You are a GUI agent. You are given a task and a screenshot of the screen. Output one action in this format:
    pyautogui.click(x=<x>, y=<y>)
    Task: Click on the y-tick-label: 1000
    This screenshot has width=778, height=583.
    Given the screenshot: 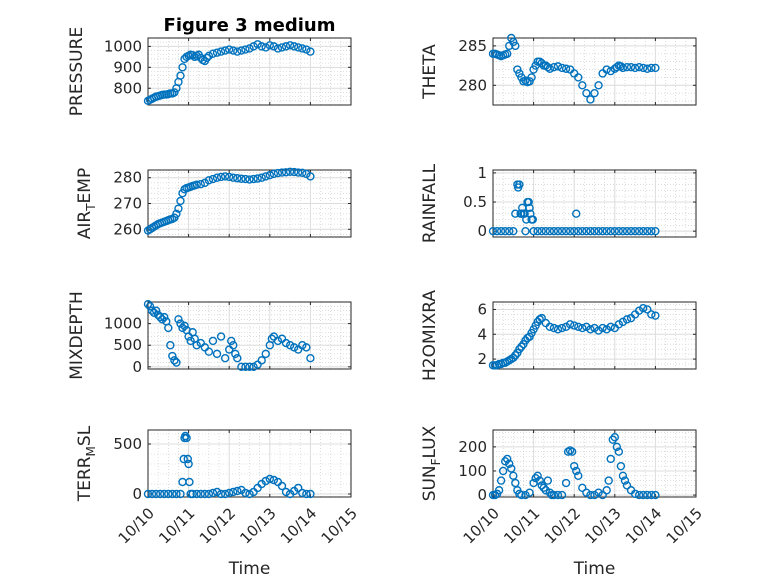 What is the action you would take?
    pyautogui.click(x=123, y=46)
    